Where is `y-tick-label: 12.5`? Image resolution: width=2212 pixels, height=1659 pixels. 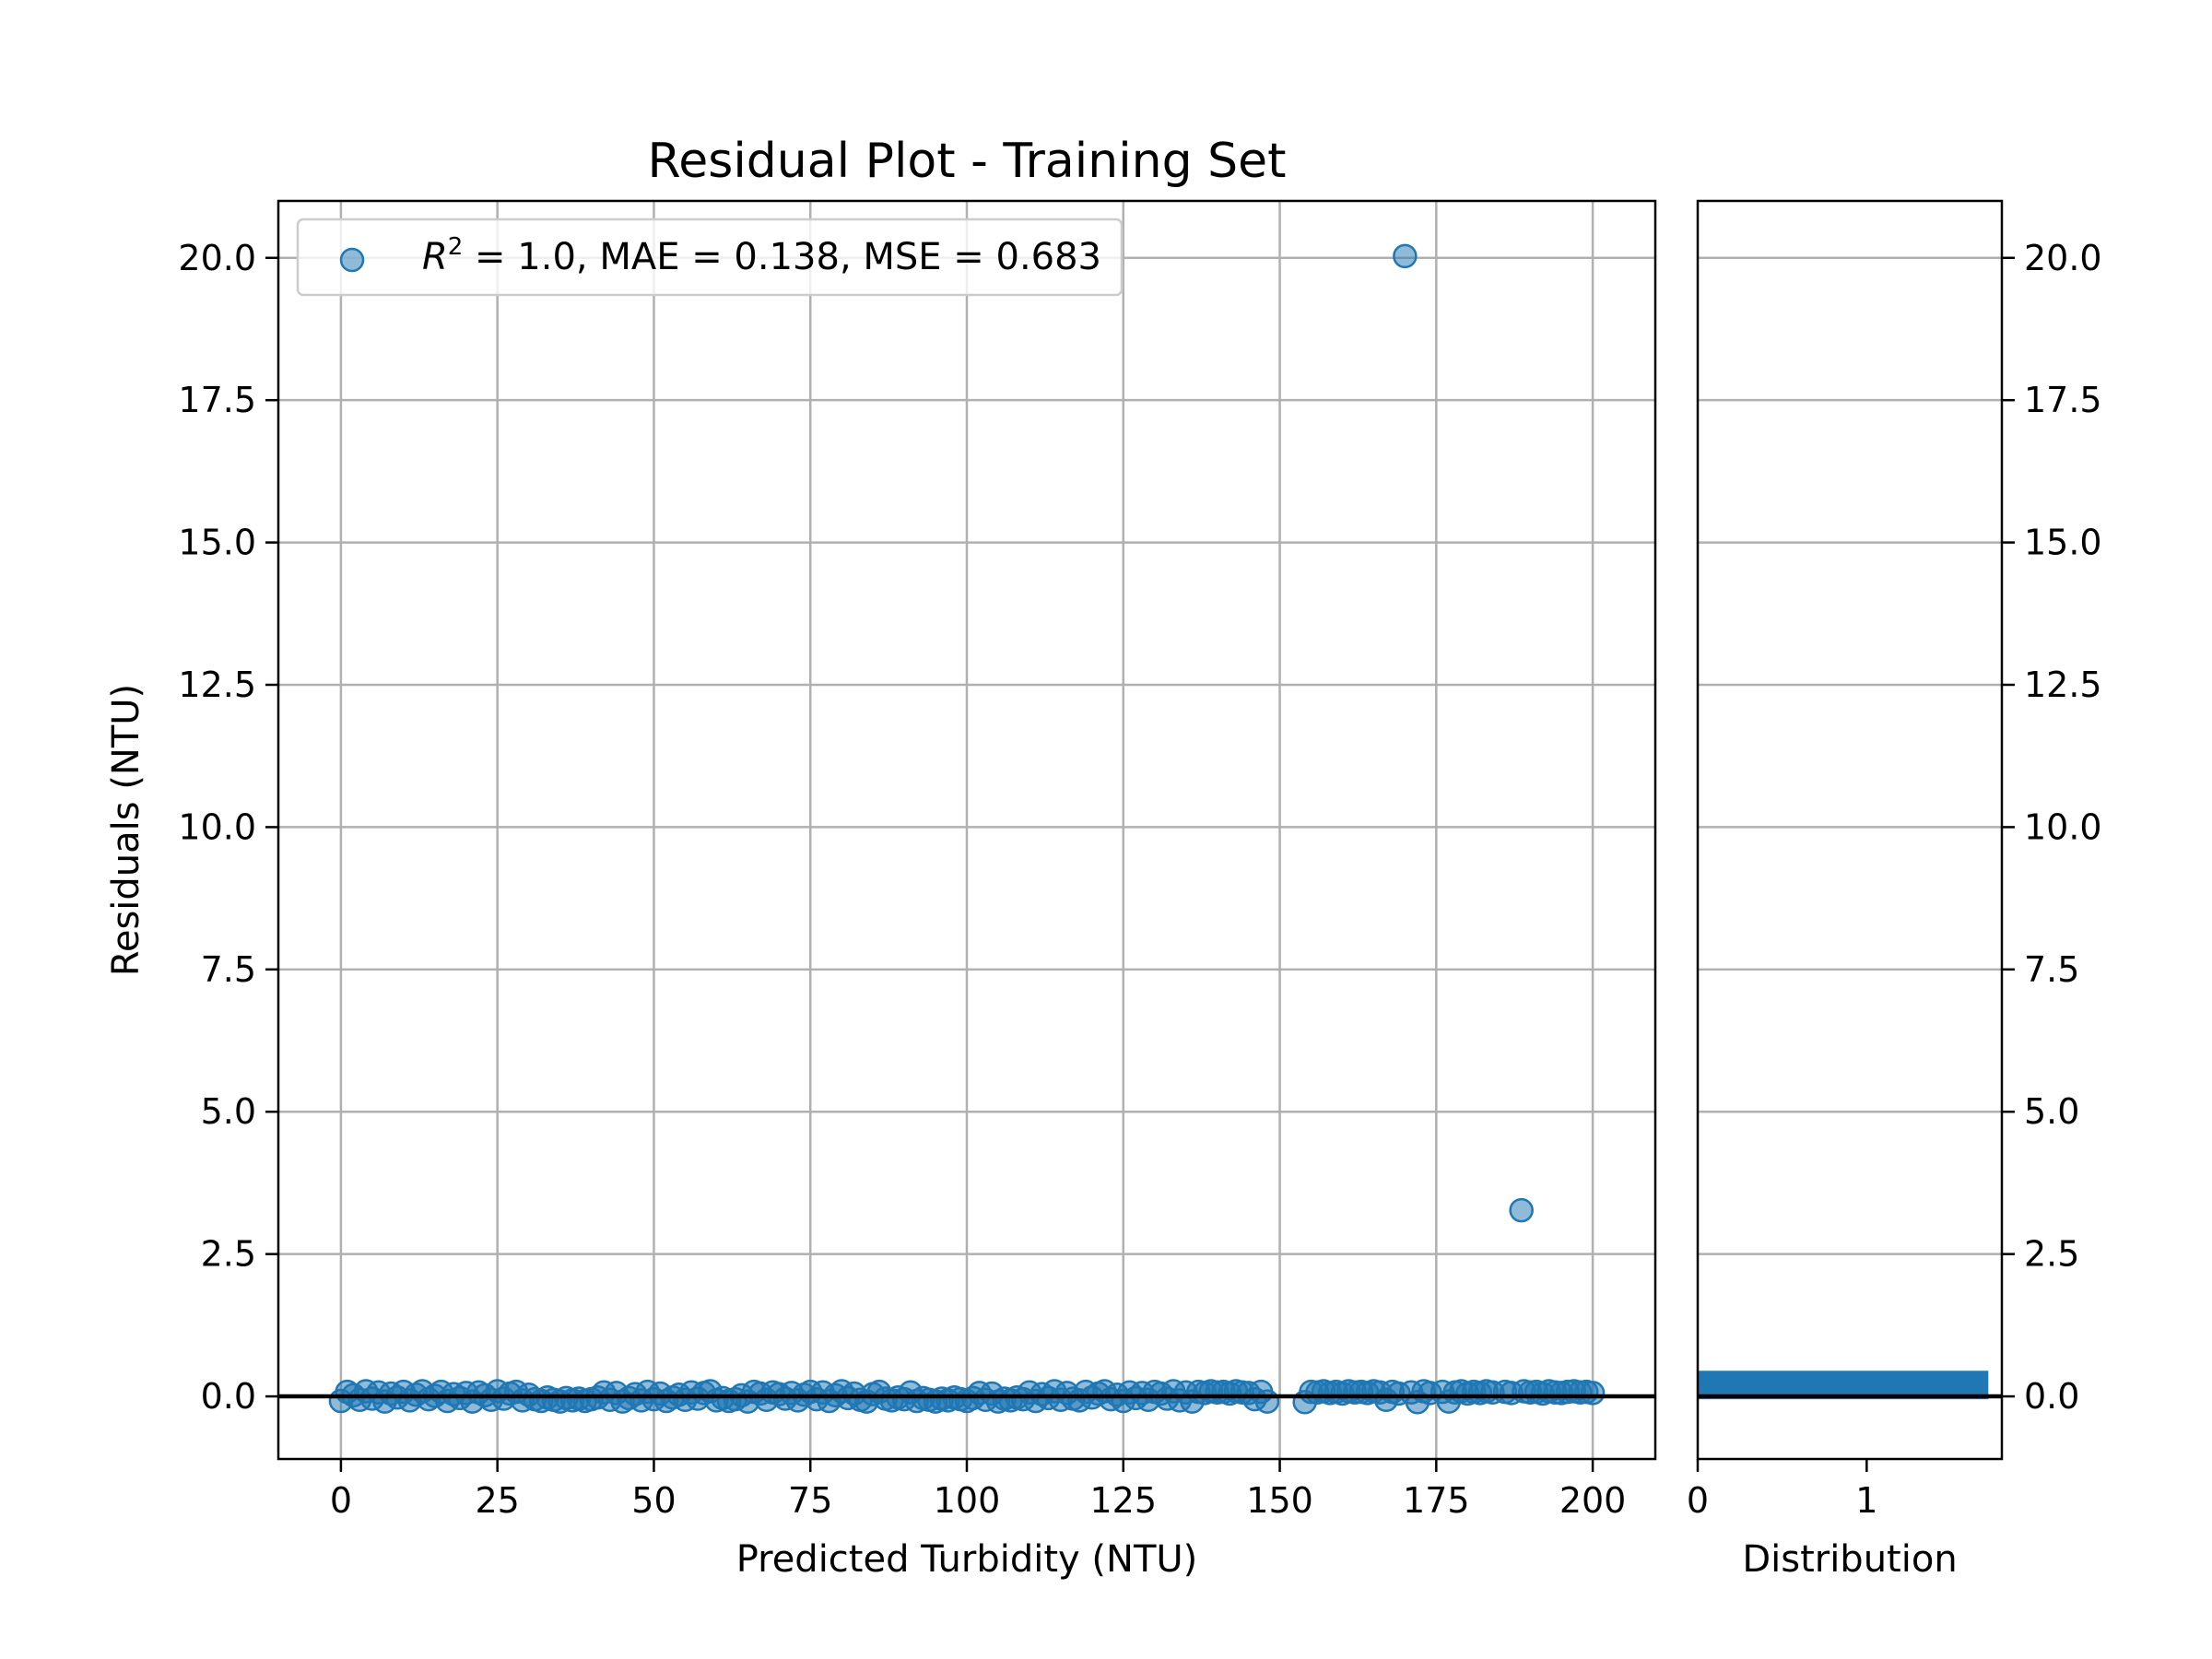 y-tick-label: 12.5 is located at coordinates (217, 685).